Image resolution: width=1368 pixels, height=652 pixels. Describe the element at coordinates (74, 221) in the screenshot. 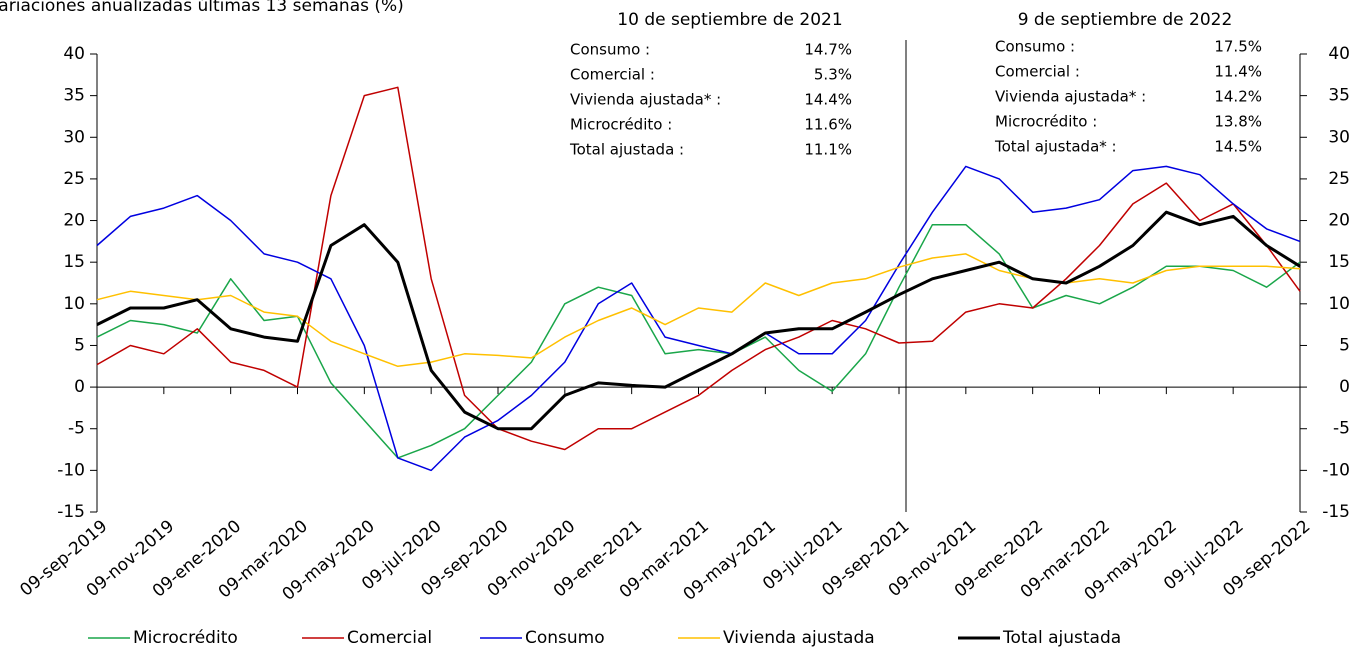

I see `y-tick-label: 20` at that location.